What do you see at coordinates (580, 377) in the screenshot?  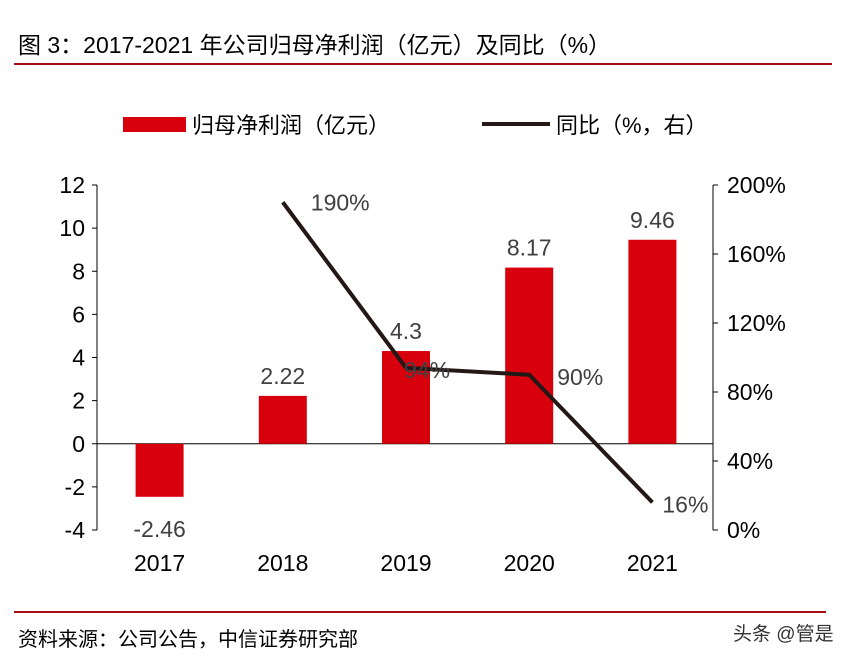 I see `line-data-label: 90%` at bounding box center [580, 377].